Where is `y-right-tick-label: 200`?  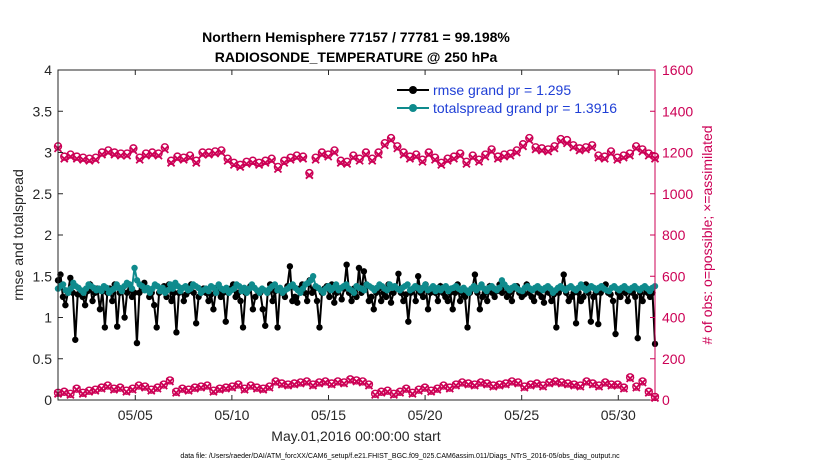
y-right-tick-label: 200 is located at coordinates (674, 359).